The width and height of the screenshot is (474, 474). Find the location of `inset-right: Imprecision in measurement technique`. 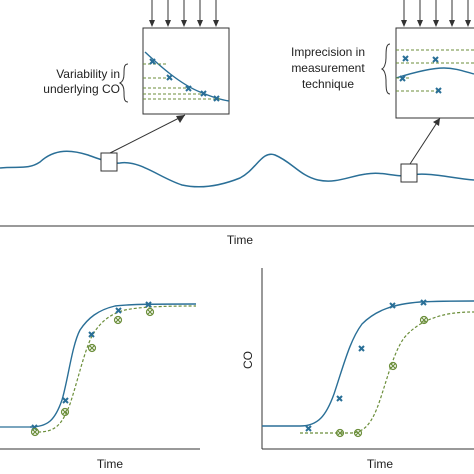

inset-right: Imprecision in measurement technique is located at coordinates (382, 59).